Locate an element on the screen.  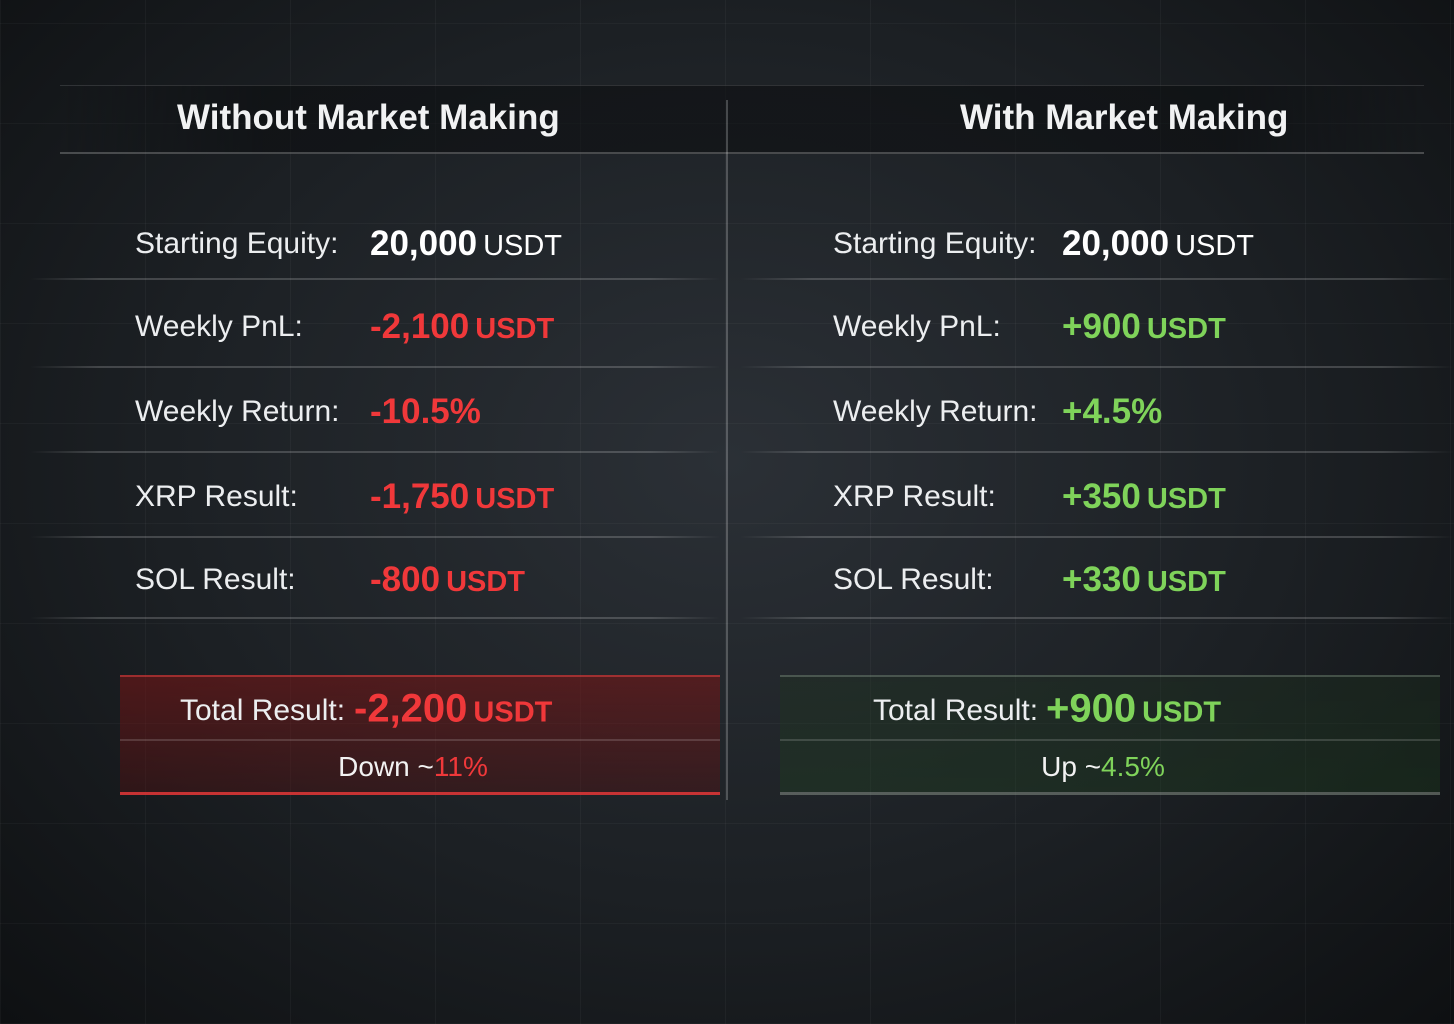
right-row-value: +900 USDT is located at coordinates (1144, 327).